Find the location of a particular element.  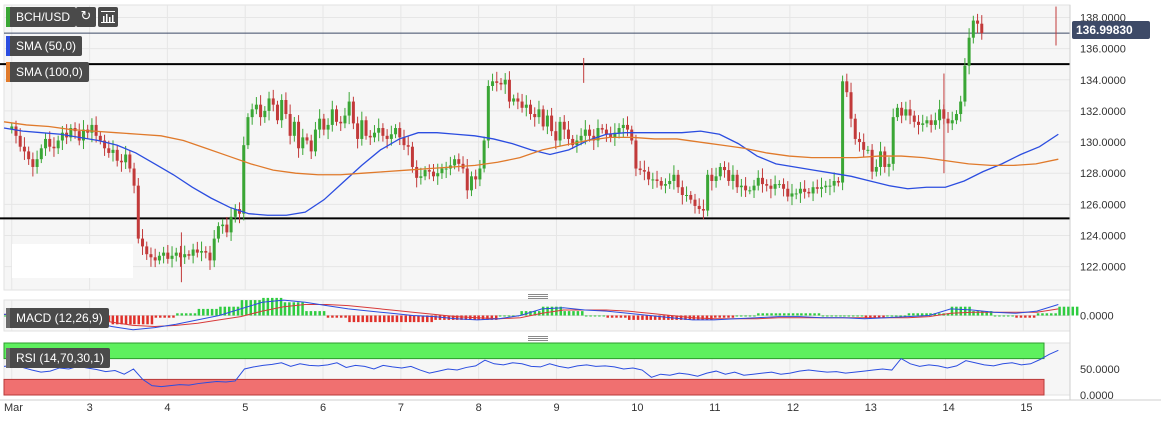

time-tick-label: 14 is located at coordinates (949, 408).